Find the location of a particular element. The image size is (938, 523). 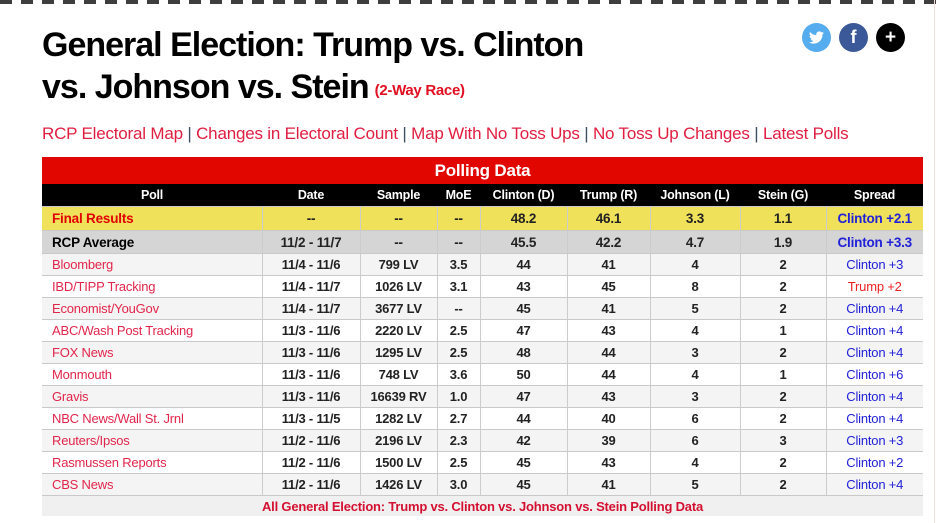

poll-name-link: IBD/TIPP Tracking is located at coordinates (104, 286).